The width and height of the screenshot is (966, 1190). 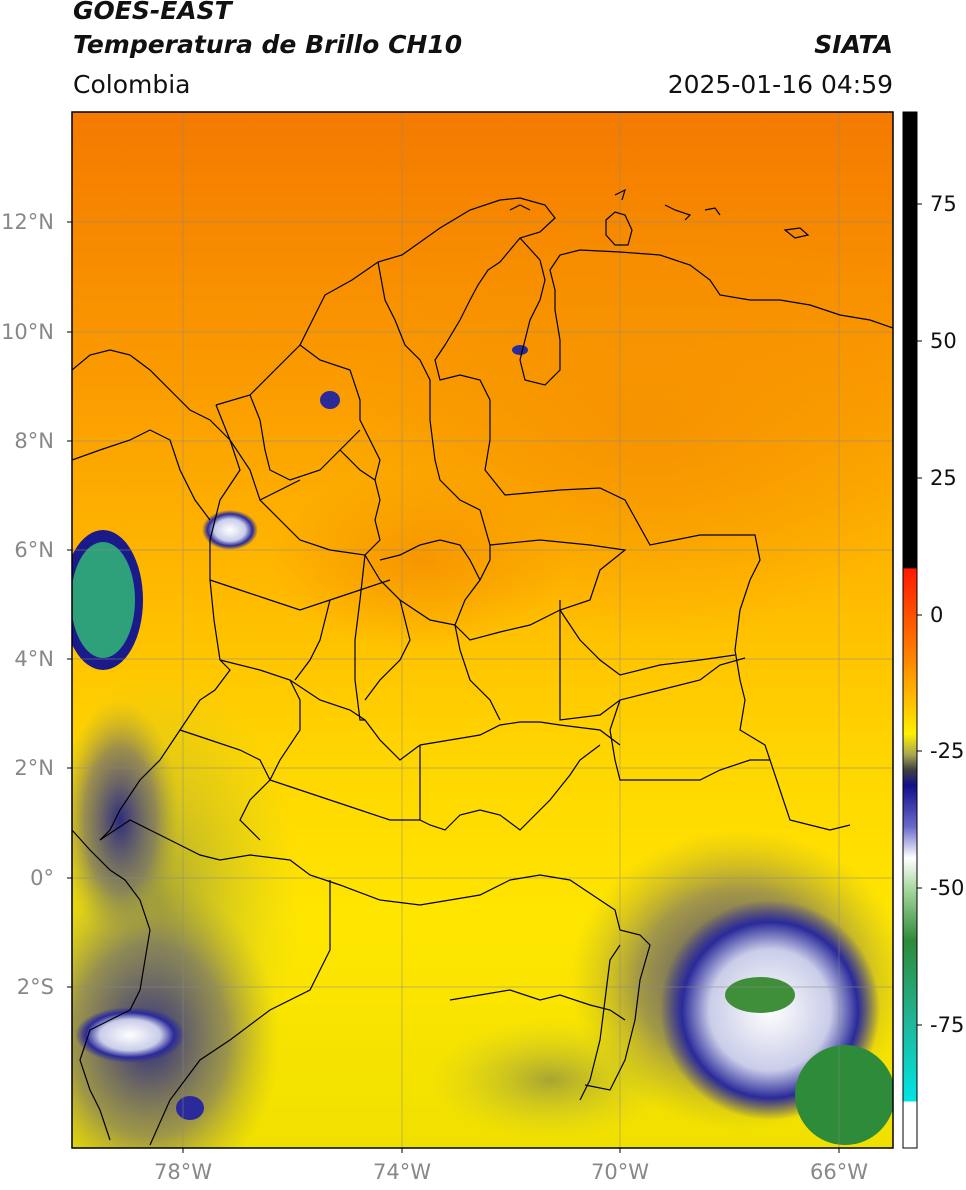 I want to click on colorbar-tick-label: 25, so click(x=943, y=478).